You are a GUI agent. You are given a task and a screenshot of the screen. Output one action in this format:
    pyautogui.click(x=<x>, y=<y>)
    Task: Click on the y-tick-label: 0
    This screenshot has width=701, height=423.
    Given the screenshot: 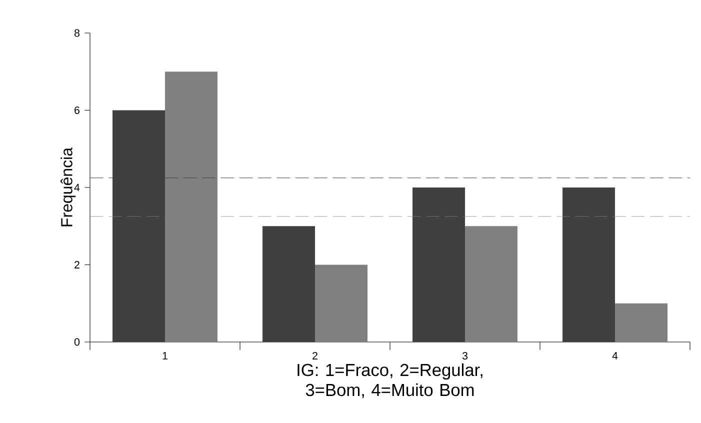 What is the action you would take?
    pyautogui.click(x=77, y=342)
    